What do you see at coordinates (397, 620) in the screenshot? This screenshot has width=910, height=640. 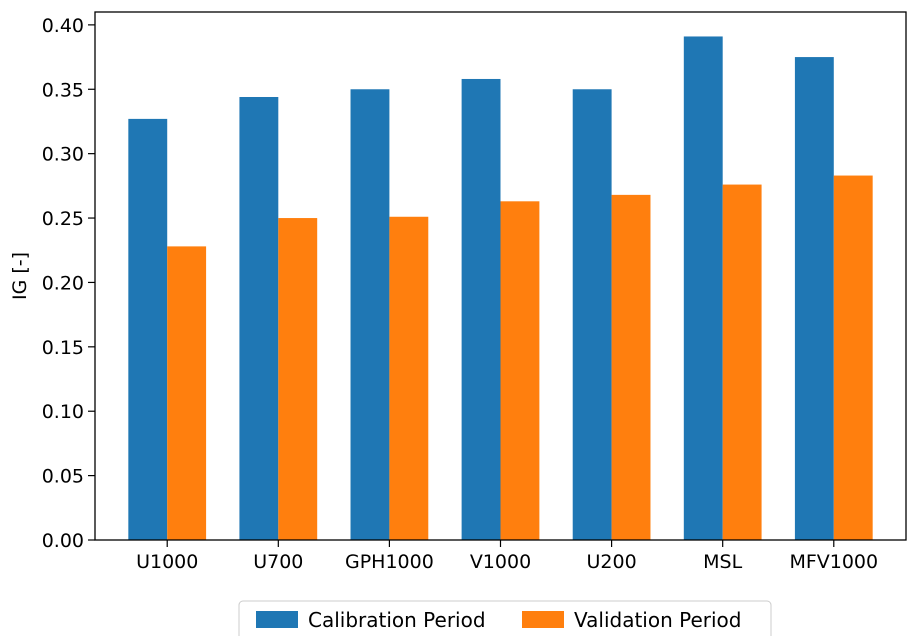 I see `legend-label-calibration: Calibration Period` at bounding box center [397, 620].